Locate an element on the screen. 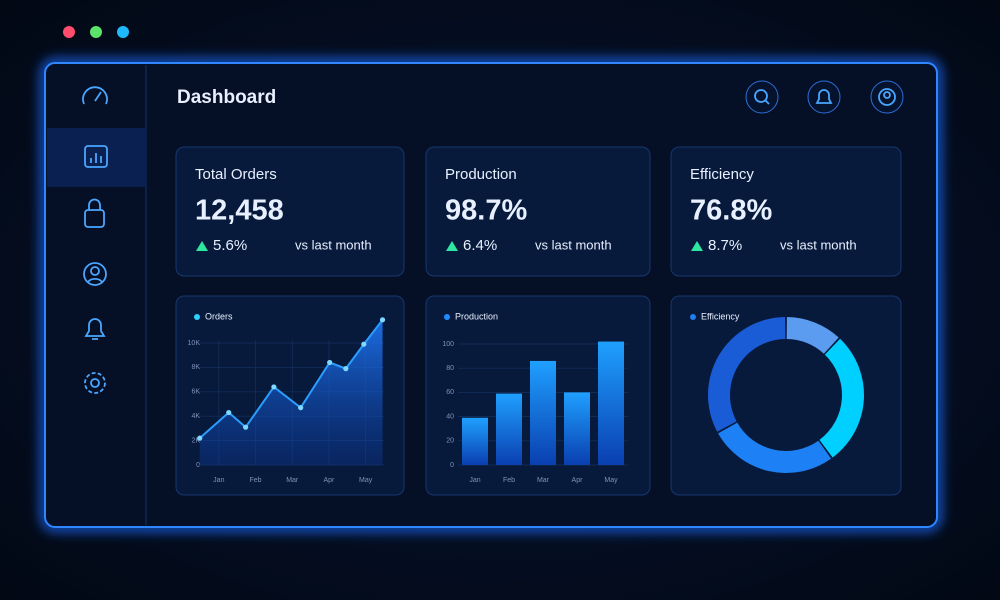 This screenshot has height=600, width=1000. y-tick-label: 60 is located at coordinates (450, 392).